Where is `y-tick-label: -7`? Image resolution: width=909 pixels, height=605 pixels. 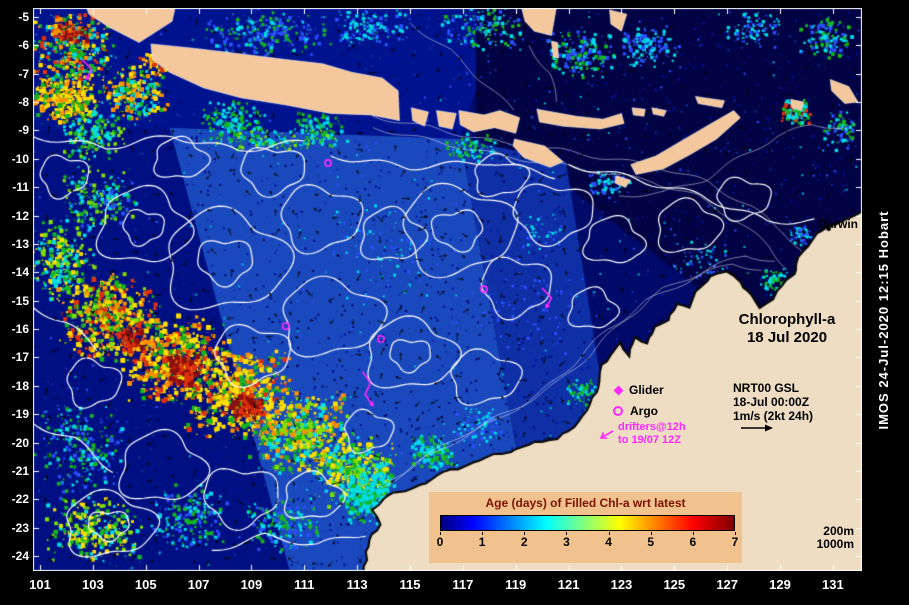
y-tick-label: -7 is located at coordinates (23, 73).